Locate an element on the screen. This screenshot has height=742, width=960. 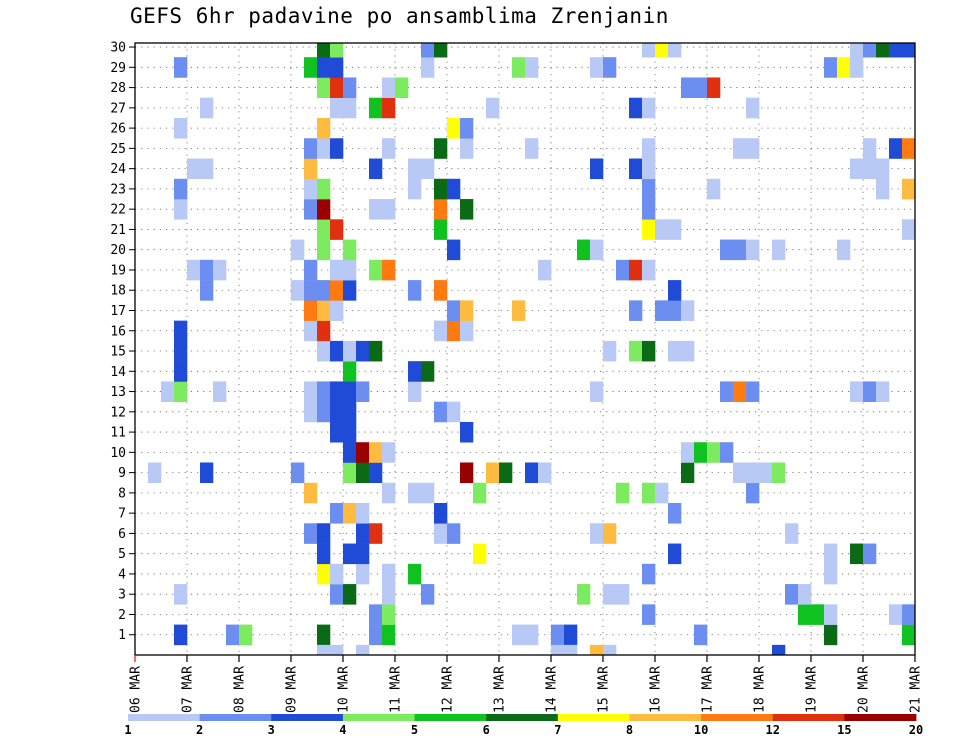
y-tick-label: 22 is located at coordinates (118, 210).